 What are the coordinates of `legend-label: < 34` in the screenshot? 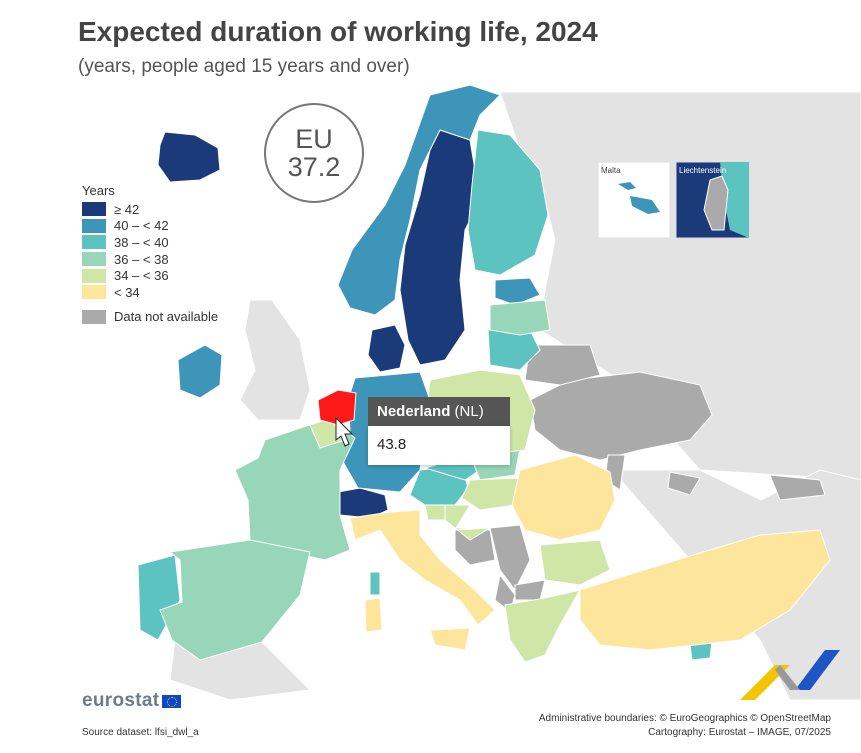 It's located at (127, 292).